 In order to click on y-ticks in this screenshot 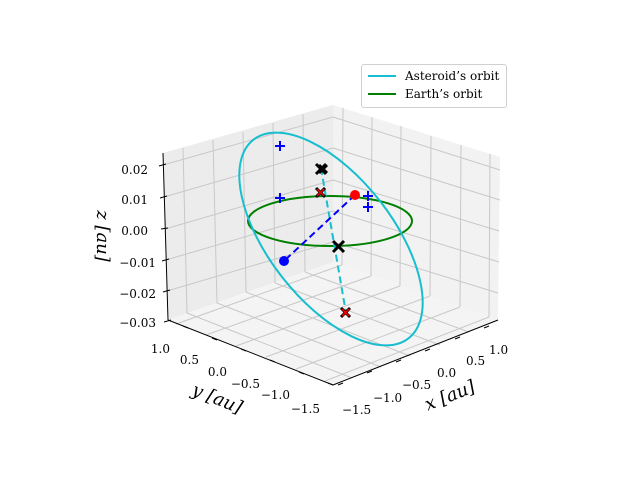, I will do `click(258, 355)`.